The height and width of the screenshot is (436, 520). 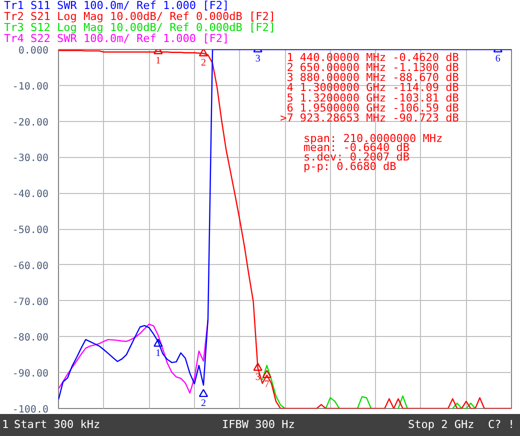 I want to click on annotation: 1 440.00000 MHz -0.4620 dB, so click(x=373, y=57).